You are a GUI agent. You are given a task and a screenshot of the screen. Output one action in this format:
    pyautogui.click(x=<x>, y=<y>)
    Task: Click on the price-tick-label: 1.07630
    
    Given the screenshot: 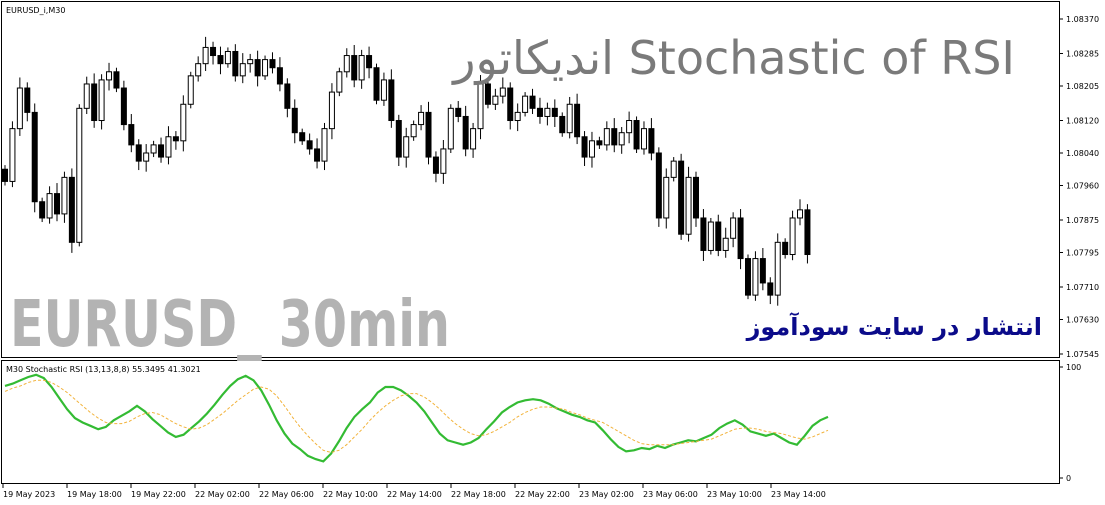 What is the action you would take?
    pyautogui.click(x=1082, y=319)
    